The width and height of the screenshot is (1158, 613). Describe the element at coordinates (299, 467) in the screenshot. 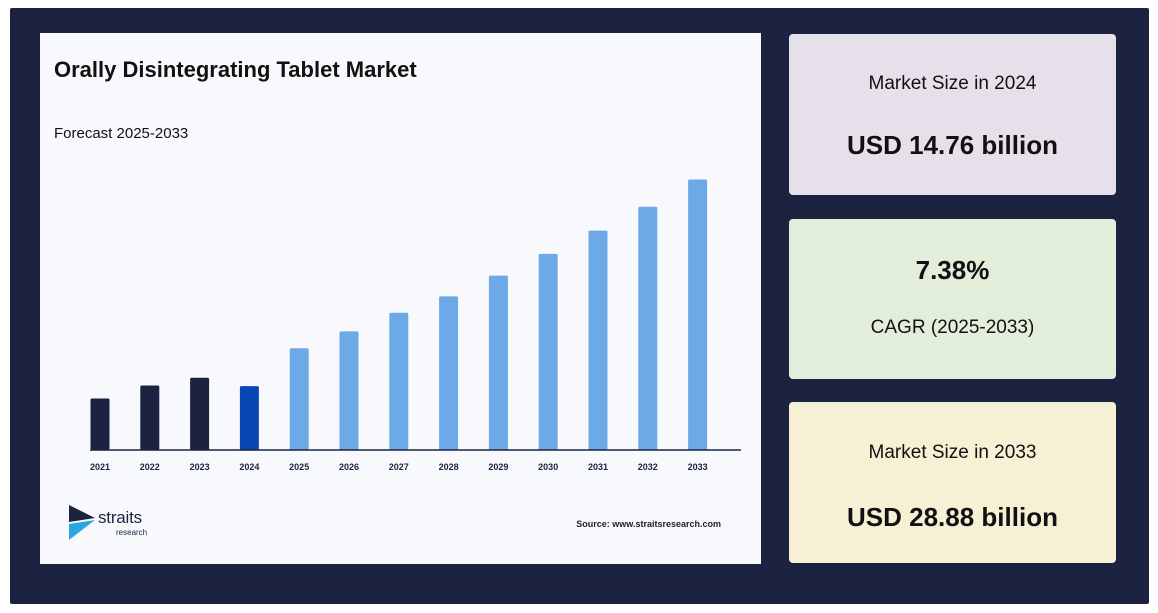

I see `x-tick-2025: 2025` at that location.